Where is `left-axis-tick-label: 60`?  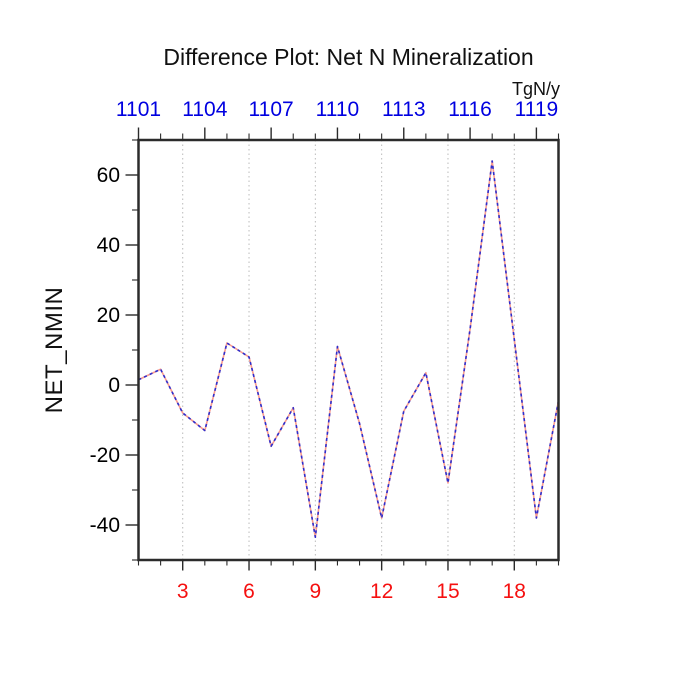 left-axis-tick-label: 60 is located at coordinates (108, 175).